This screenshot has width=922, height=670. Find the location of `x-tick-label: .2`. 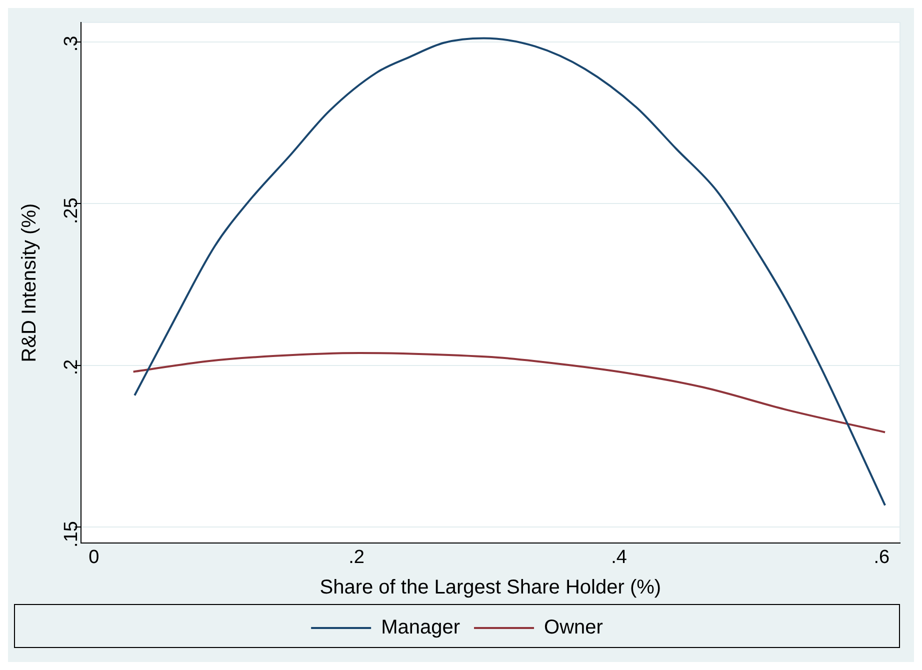

x-tick-label: .2 is located at coordinates (356, 557).